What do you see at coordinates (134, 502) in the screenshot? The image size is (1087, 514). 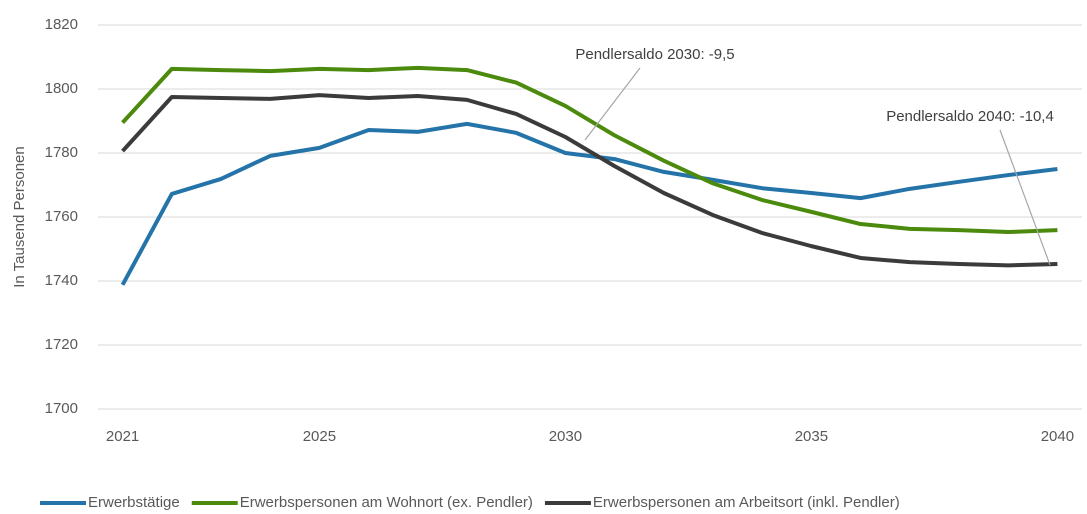 I see `legend-label: Erwerbstätige` at bounding box center [134, 502].